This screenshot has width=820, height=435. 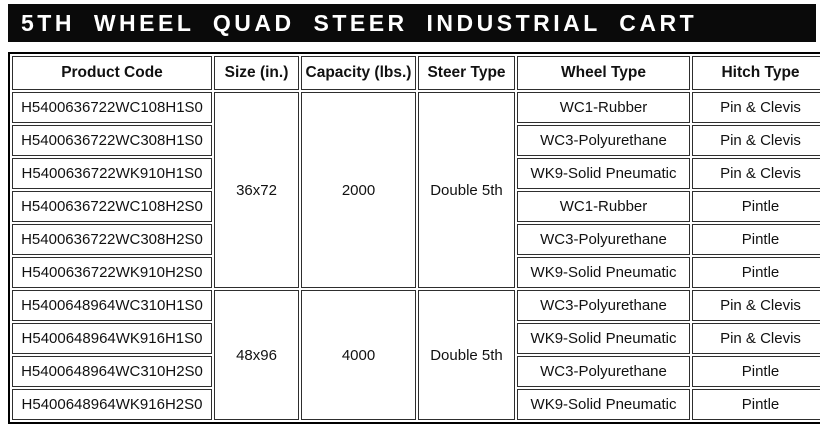 What do you see at coordinates (256, 190) in the screenshot?
I see `size-cell: 36x72` at bounding box center [256, 190].